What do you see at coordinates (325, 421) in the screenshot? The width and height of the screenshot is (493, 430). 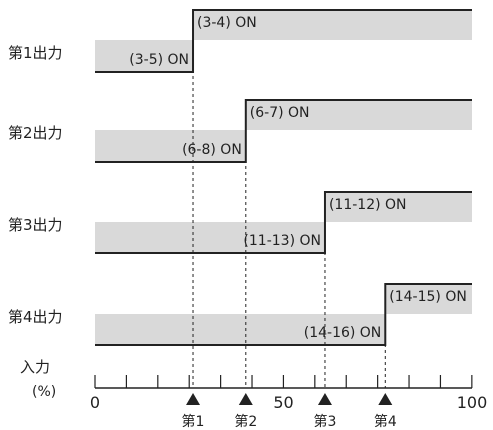 I see `marker-label: 第3` at bounding box center [325, 421].